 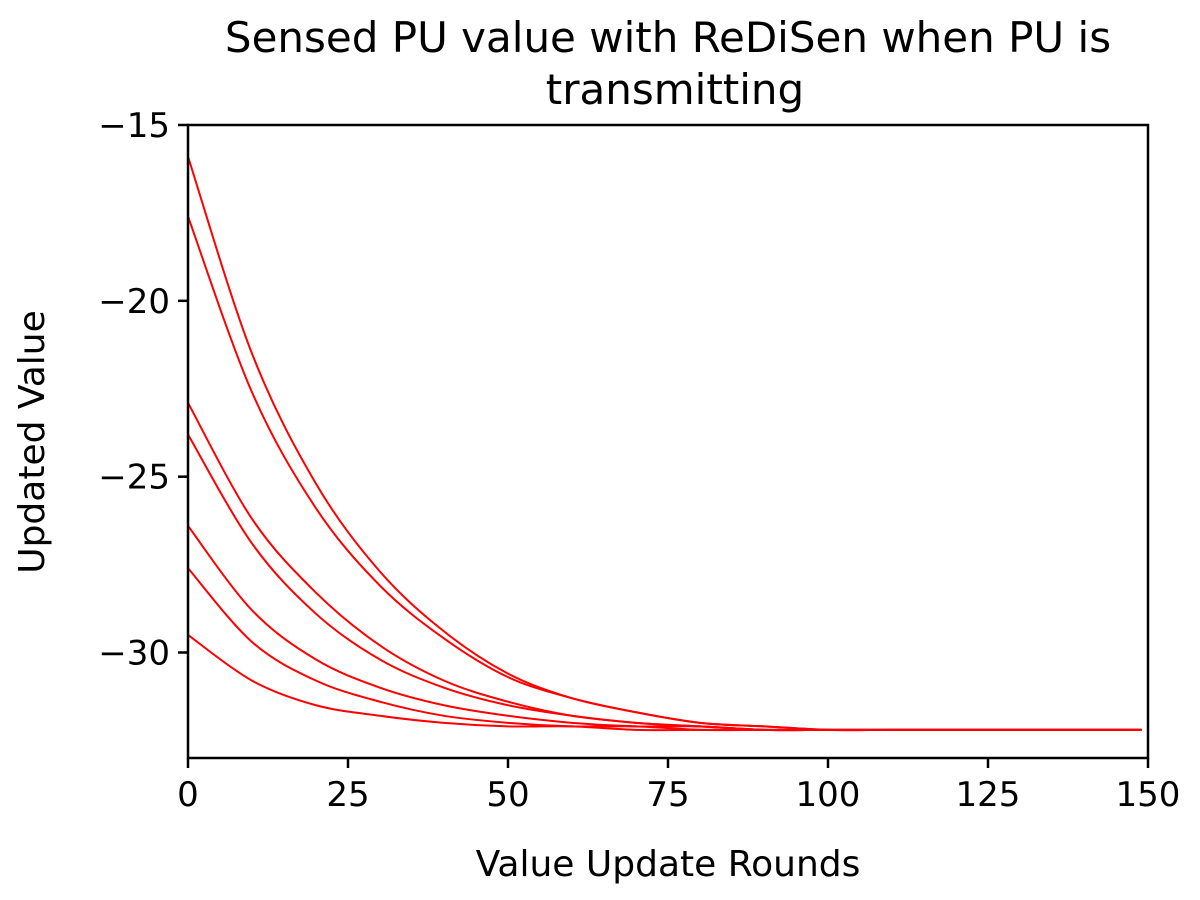 What do you see at coordinates (134, 478) in the screenshot?
I see `y-tick-label: −25` at bounding box center [134, 478].